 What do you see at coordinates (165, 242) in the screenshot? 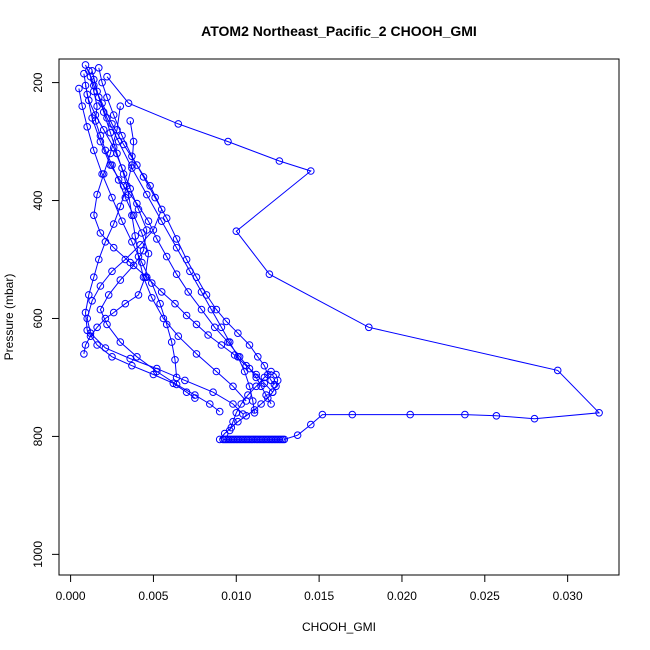
I see `series-line` at bounding box center [165, 242].